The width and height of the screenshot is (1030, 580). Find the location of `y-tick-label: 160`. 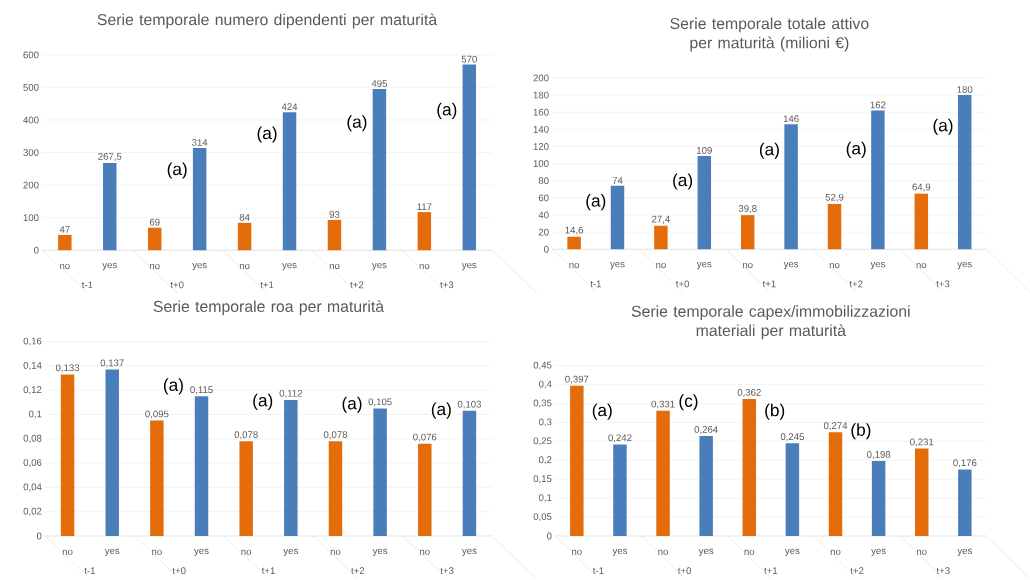

y-tick-label: 160 is located at coordinates (541, 112).